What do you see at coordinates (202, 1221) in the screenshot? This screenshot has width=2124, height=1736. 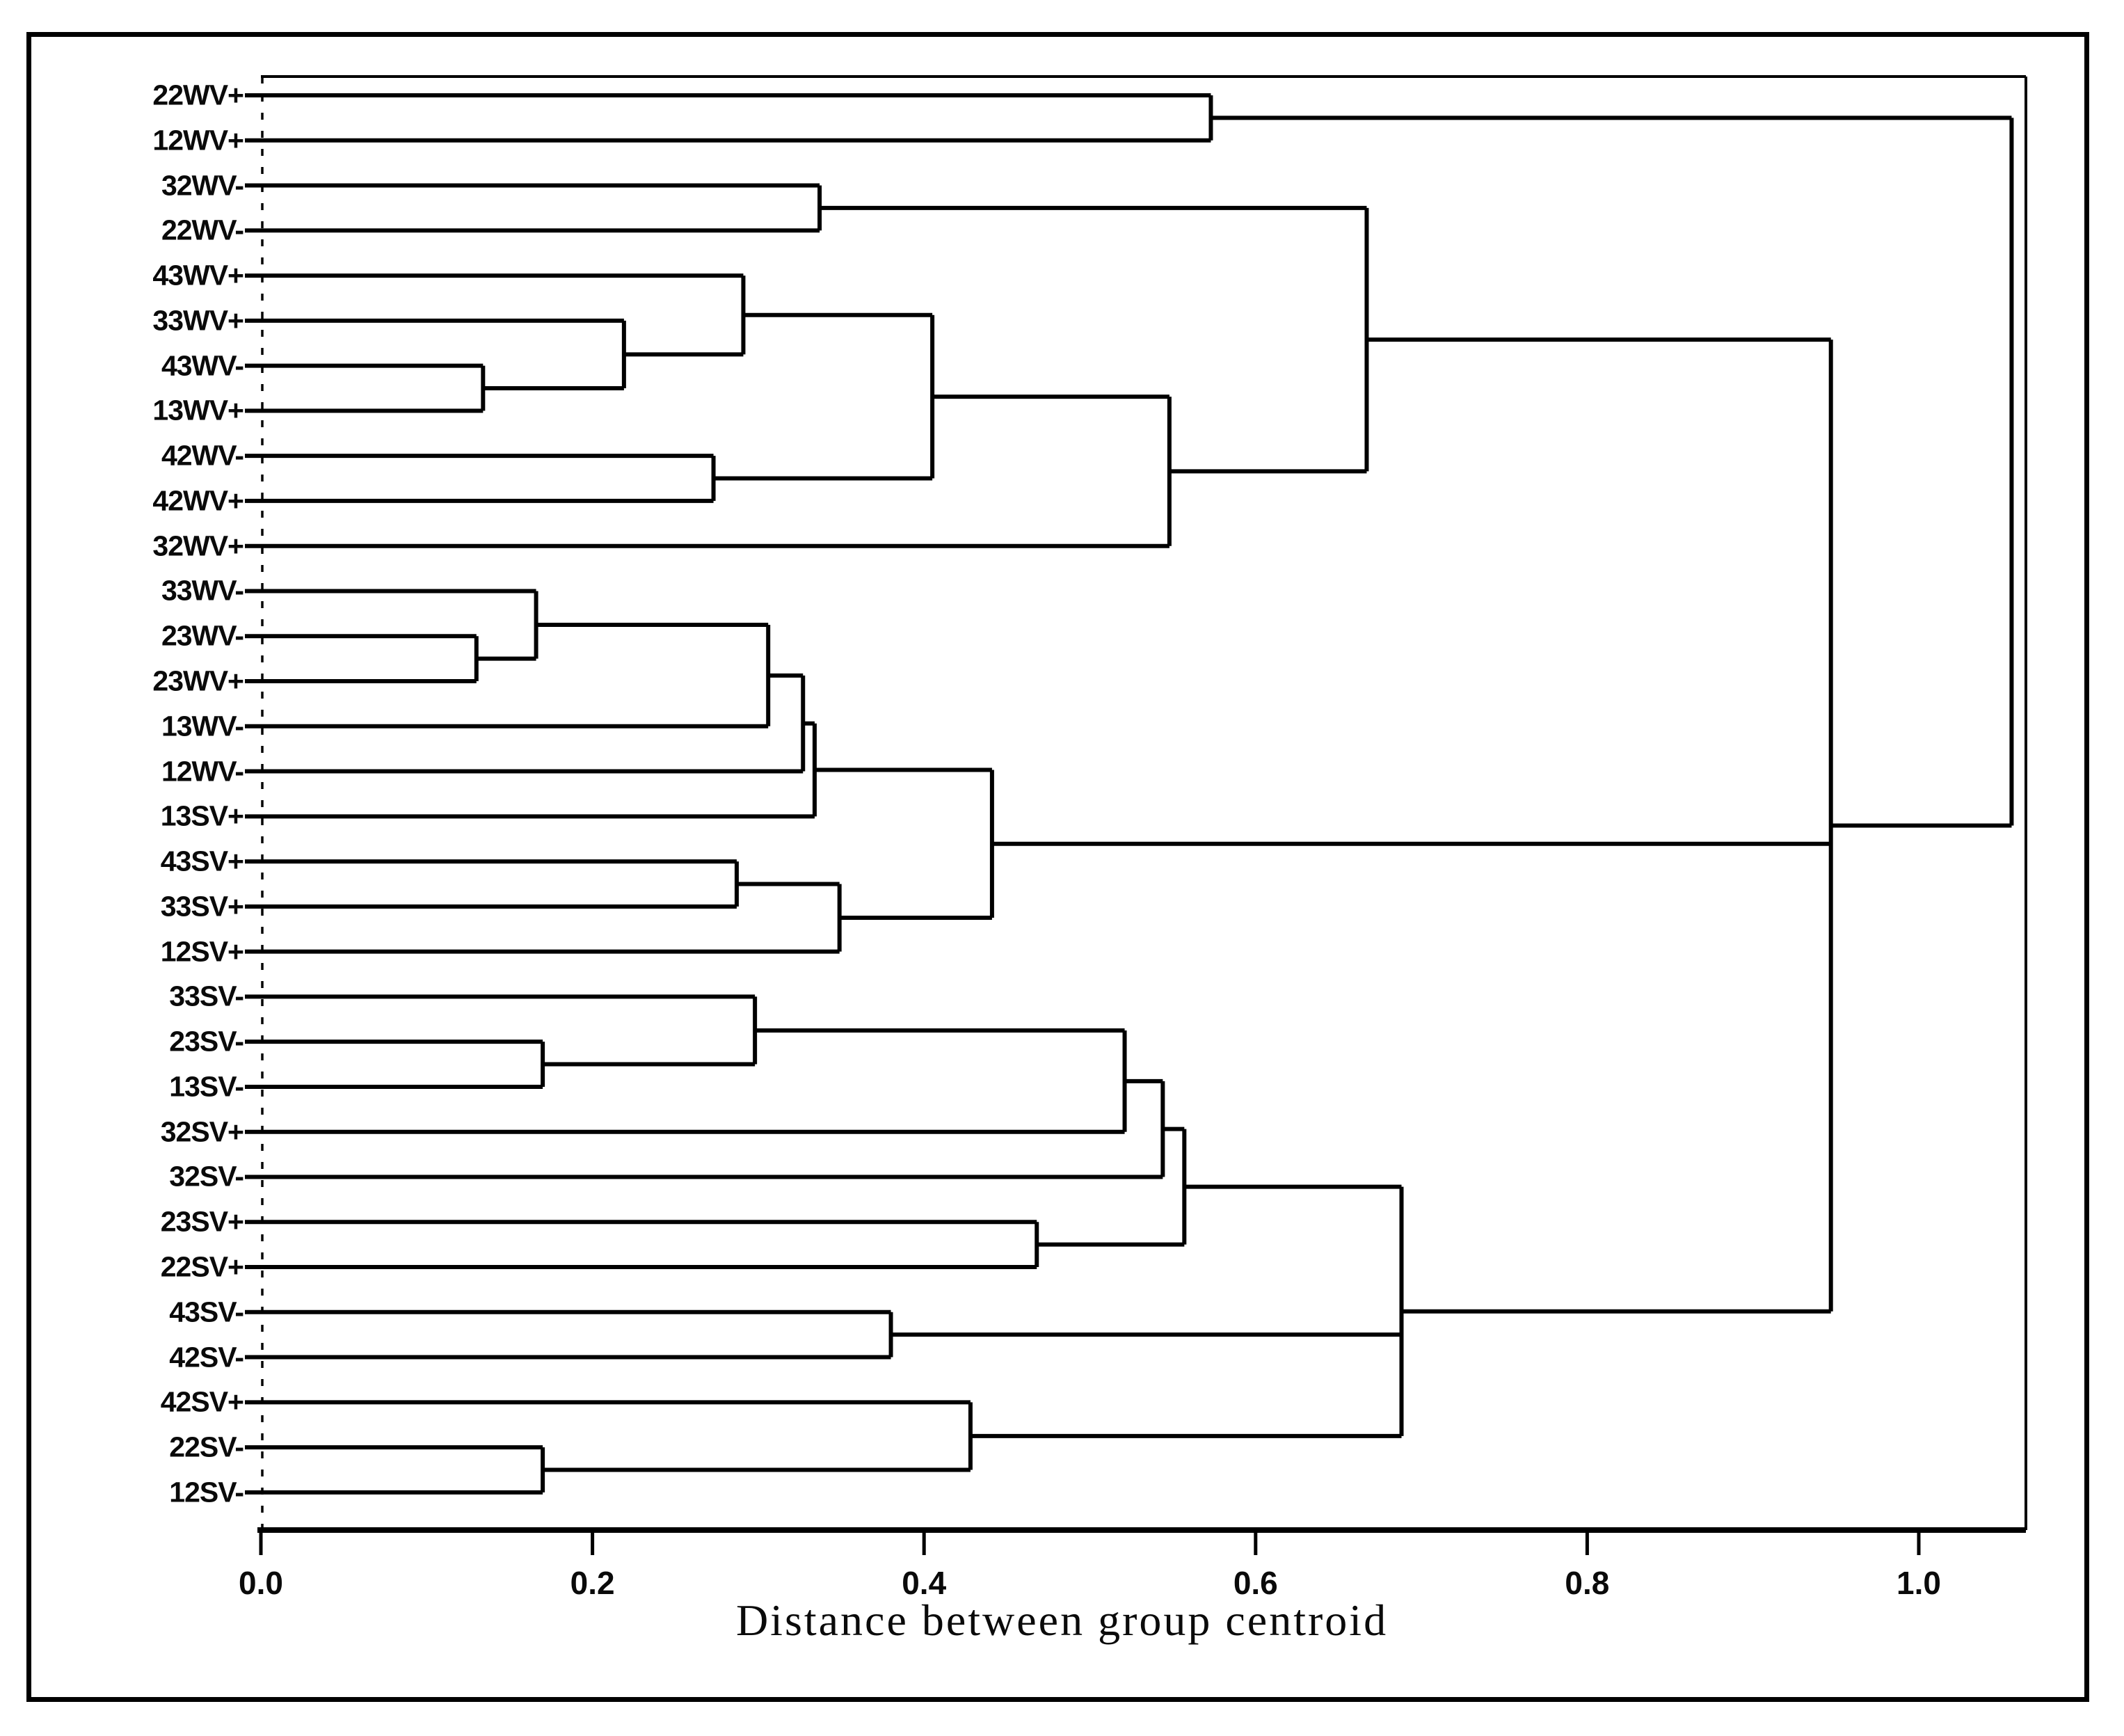 I see `leaf-label: 23SV+` at bounding box center [202, 1221].